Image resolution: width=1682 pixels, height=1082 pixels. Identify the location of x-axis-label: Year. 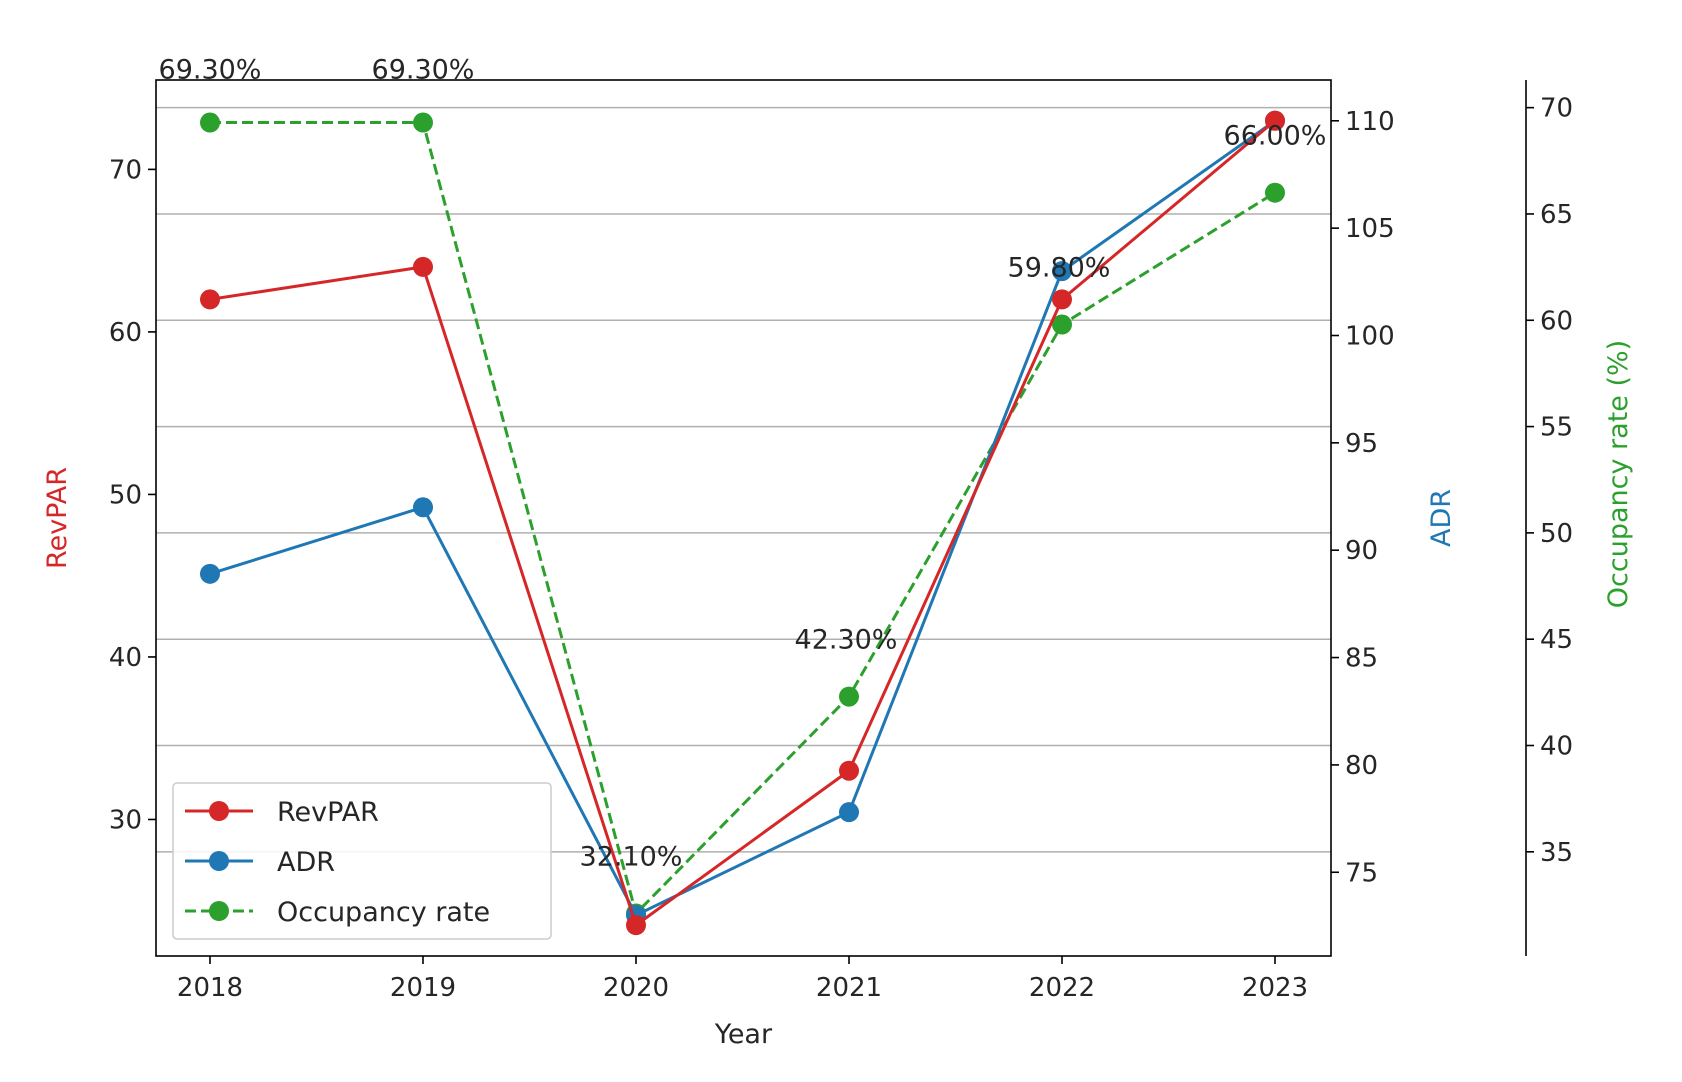
(743, 1034).